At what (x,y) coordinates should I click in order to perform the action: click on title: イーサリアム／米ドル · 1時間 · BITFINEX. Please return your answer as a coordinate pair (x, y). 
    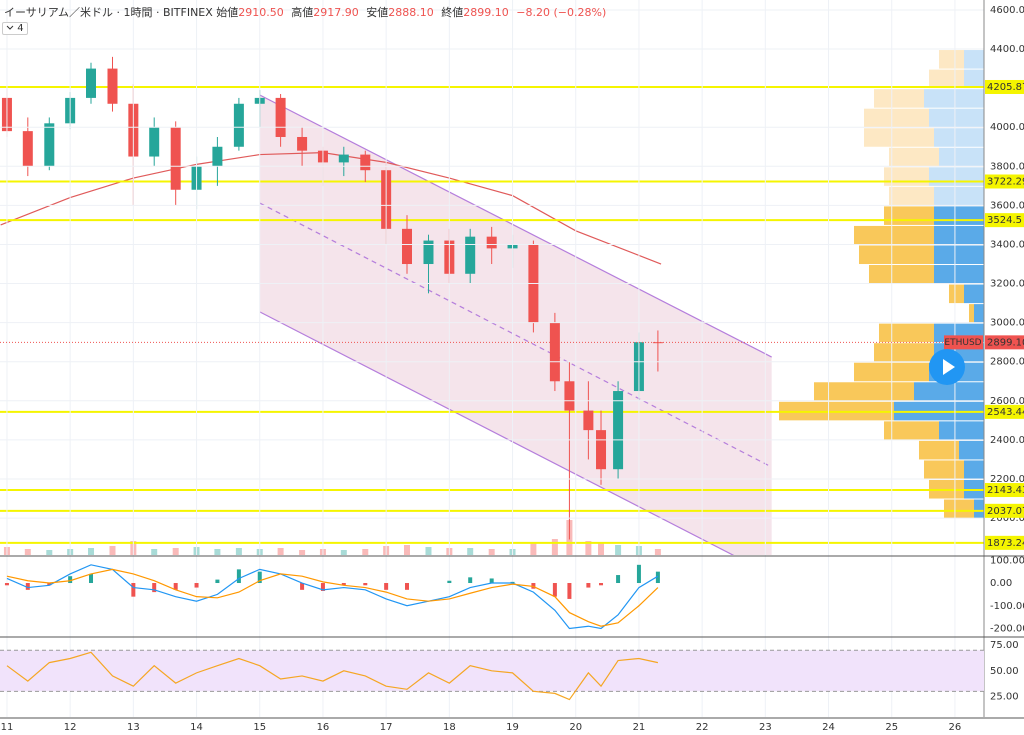
    Looking at the image, I should click on (108, 12).